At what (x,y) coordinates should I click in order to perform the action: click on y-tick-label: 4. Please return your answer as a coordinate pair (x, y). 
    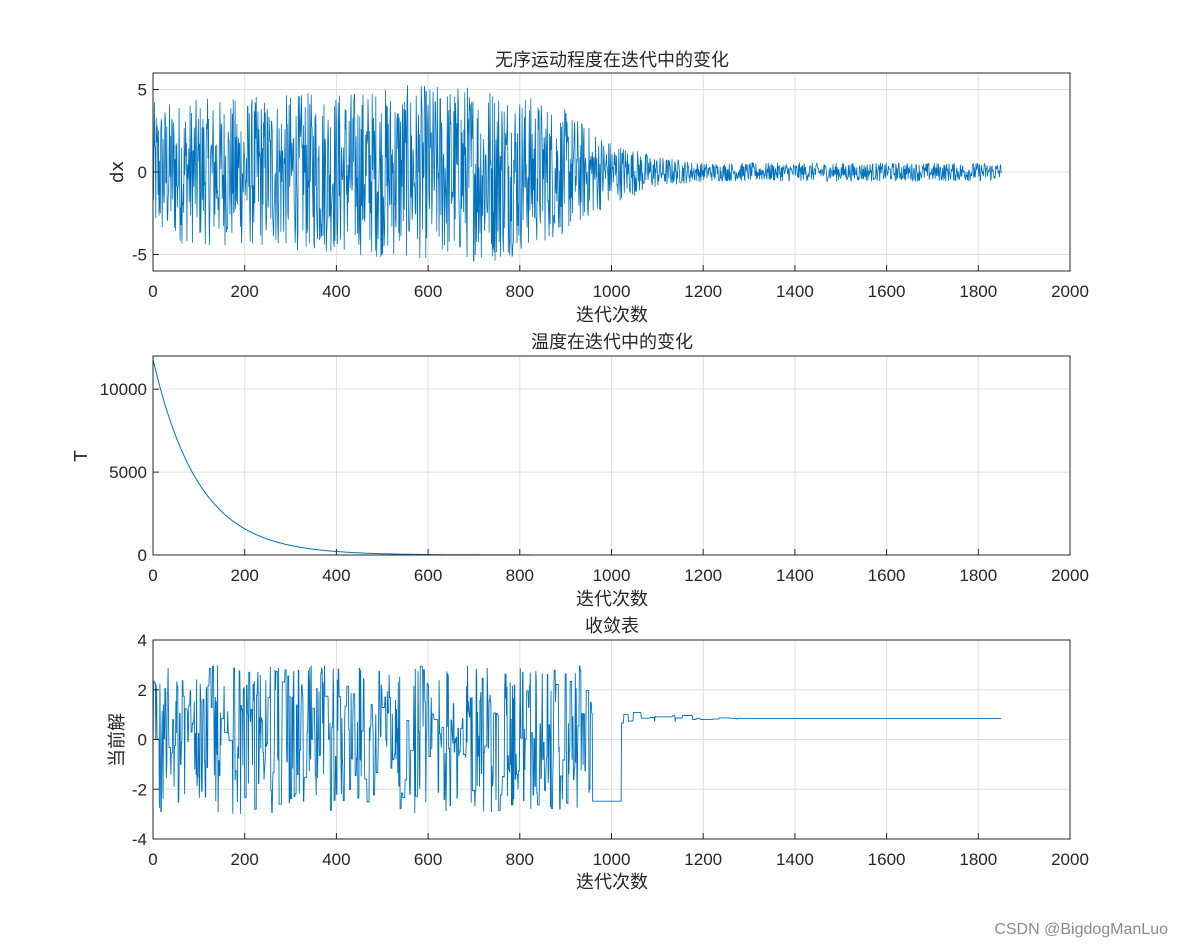
    Looking at the image, I should click on (142, 640).